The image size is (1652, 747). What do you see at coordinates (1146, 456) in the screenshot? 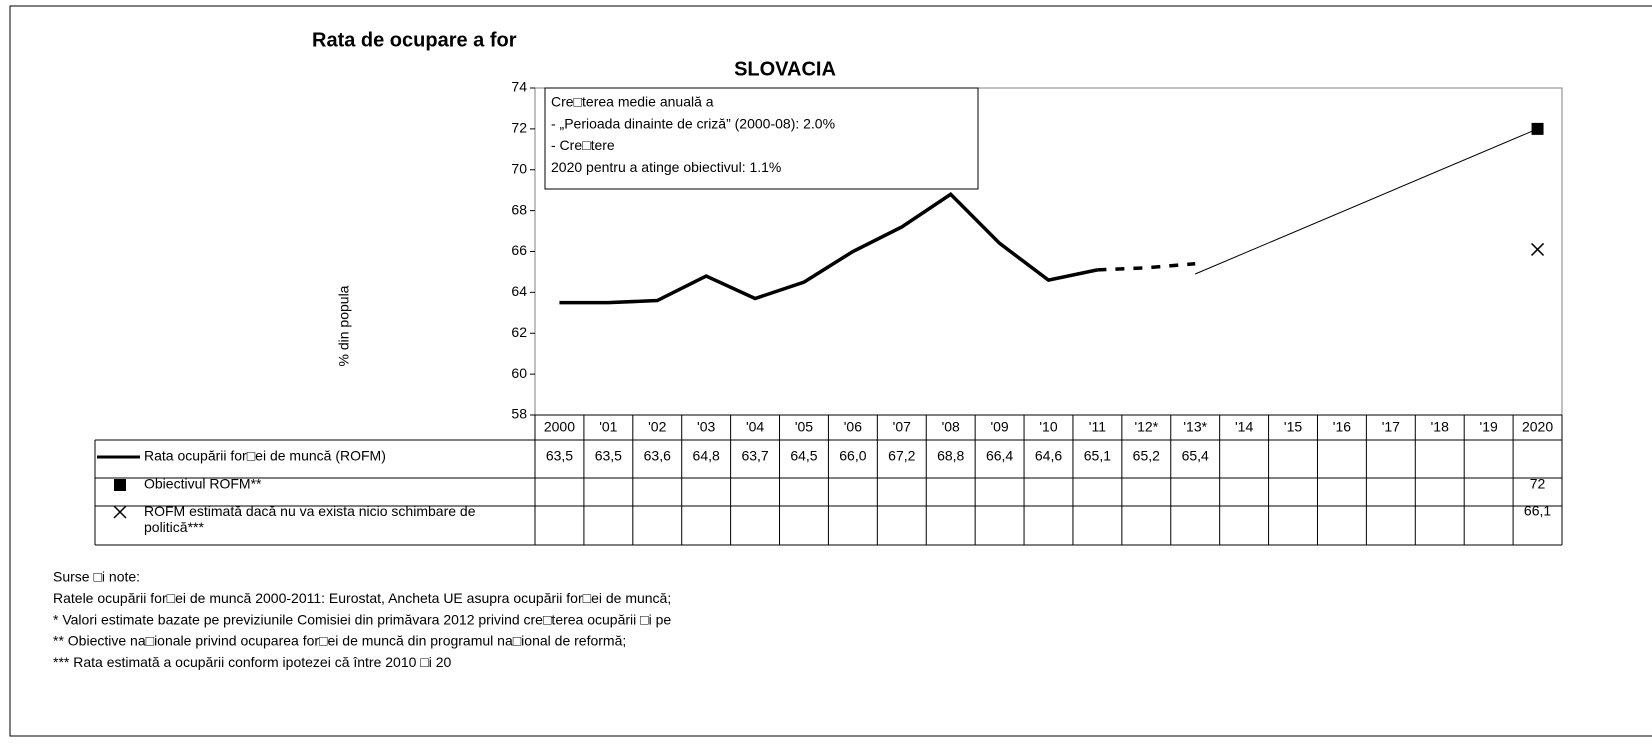
I see `table-value: 65,2` at bounding box center [1146, 456].